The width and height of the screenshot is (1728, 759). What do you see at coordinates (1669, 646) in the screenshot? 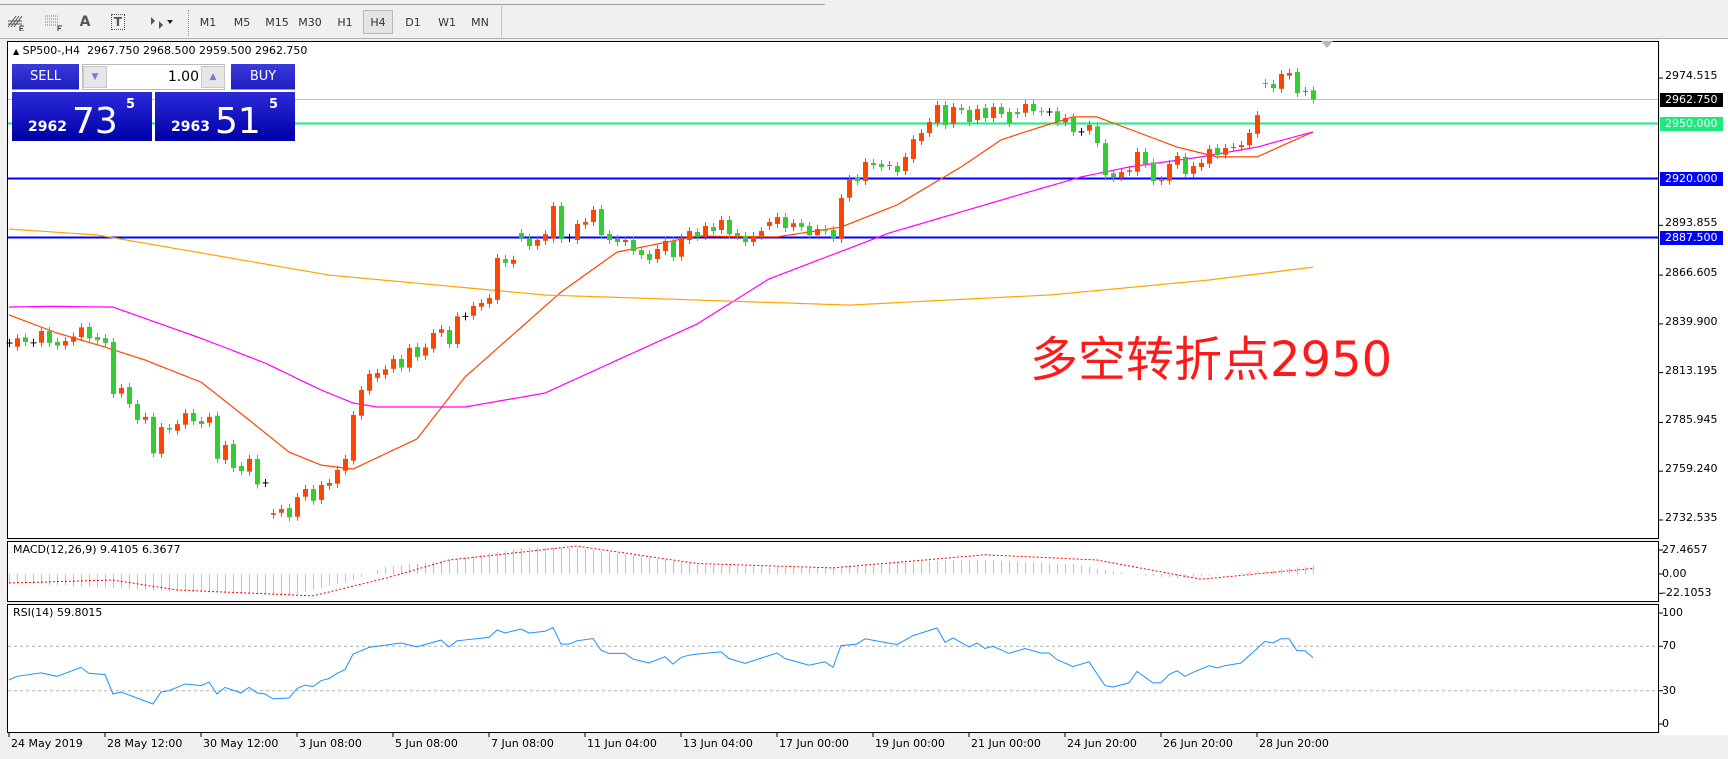
I see `rsi-tick-label: 70` at bounding box center [1669, 646].